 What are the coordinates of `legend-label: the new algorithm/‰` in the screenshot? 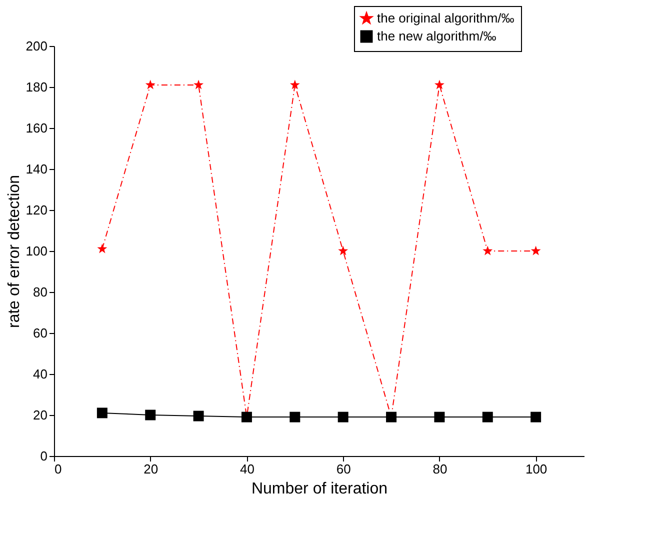 It's located at (436, 36).